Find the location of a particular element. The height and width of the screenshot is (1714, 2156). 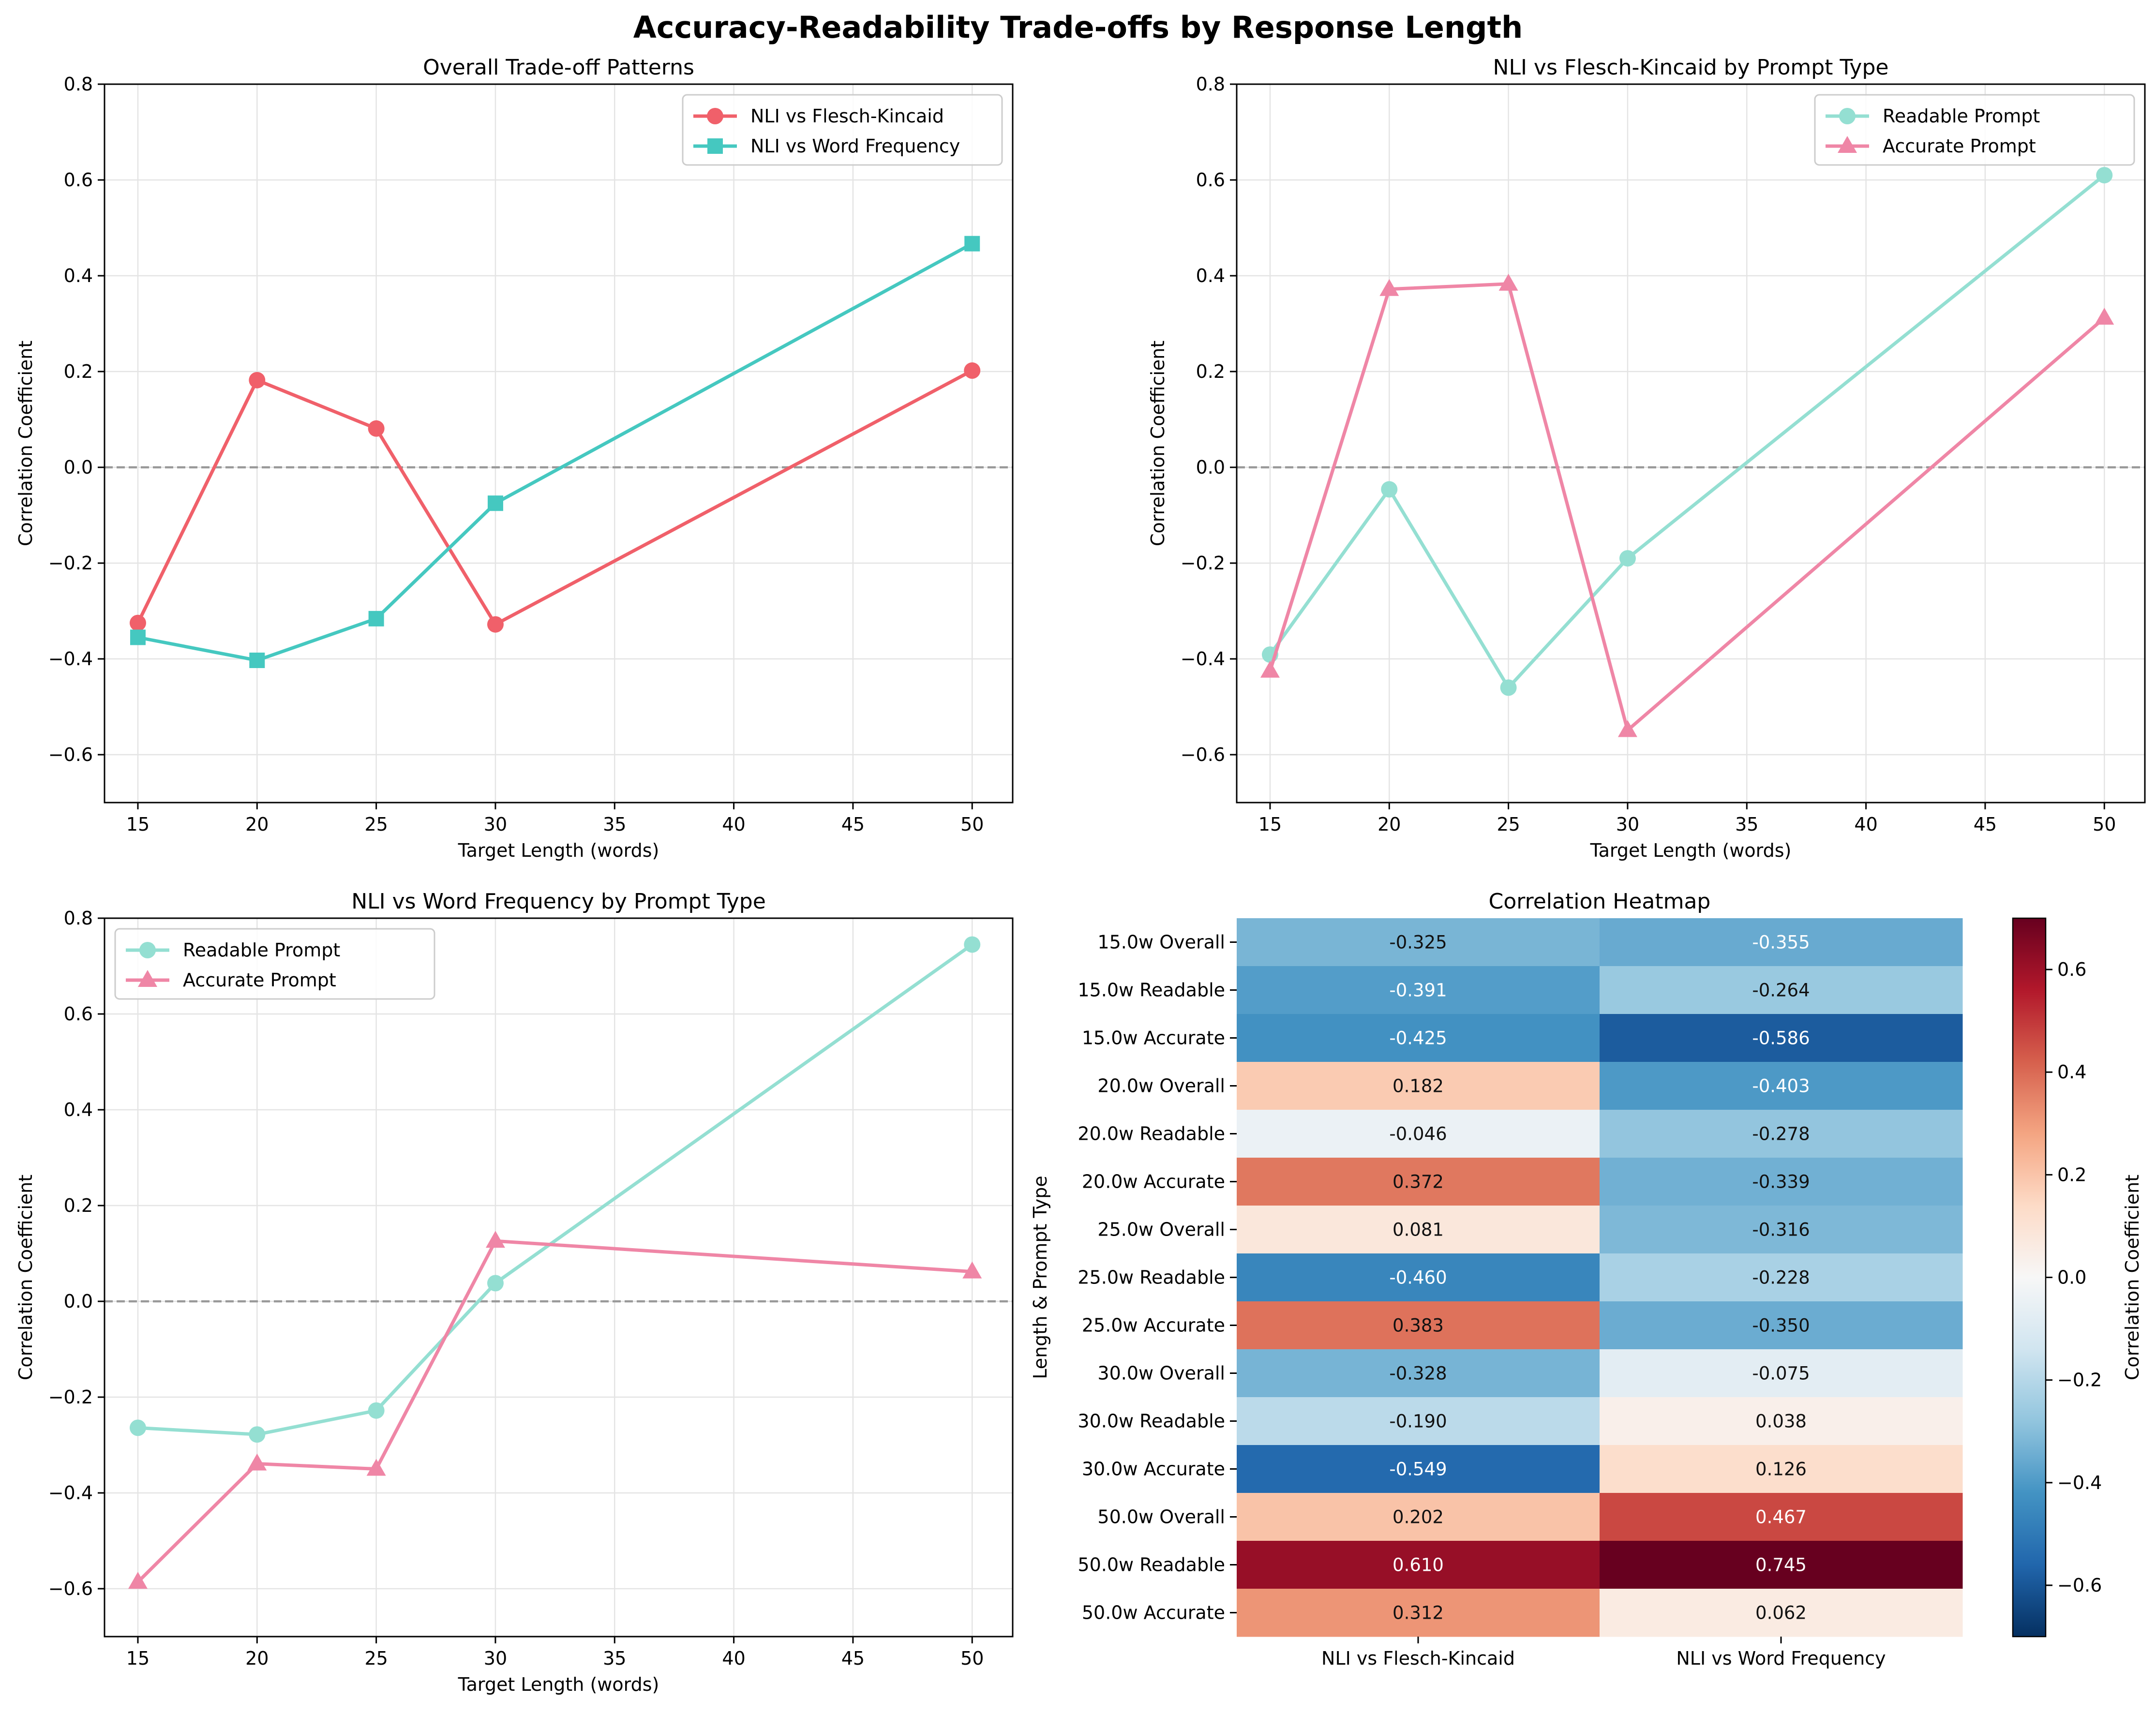

colorbar-tick-label: −0.6 is located at coordinates (2079, 1585).